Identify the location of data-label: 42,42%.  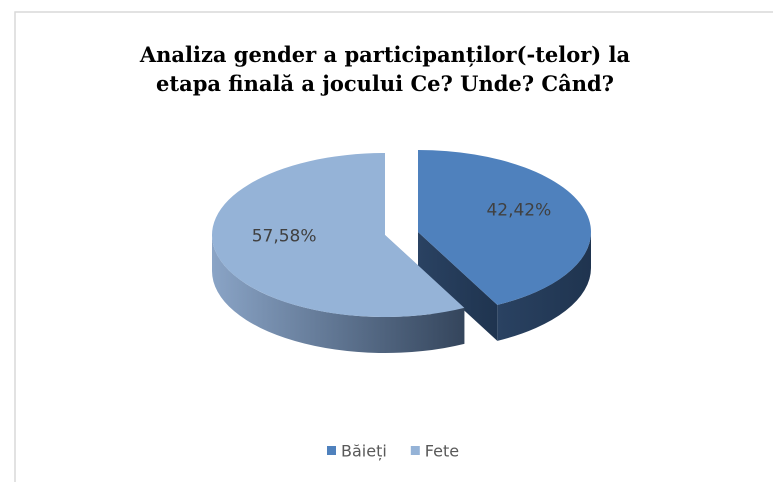
(518, 210).